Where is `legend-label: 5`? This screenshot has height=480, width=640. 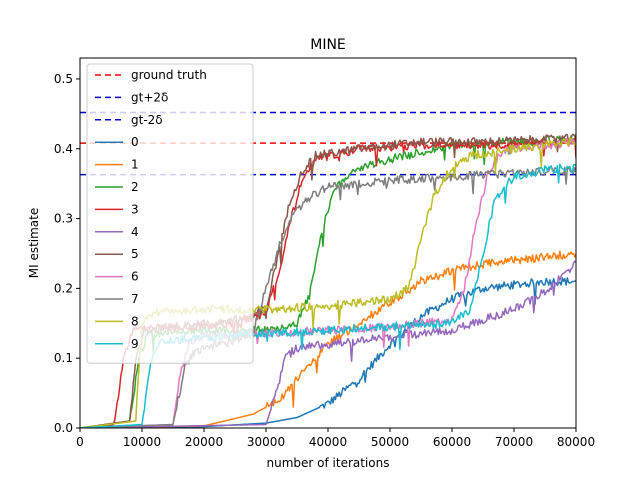 legend-label: 5 is located at coordinates (135, 254).